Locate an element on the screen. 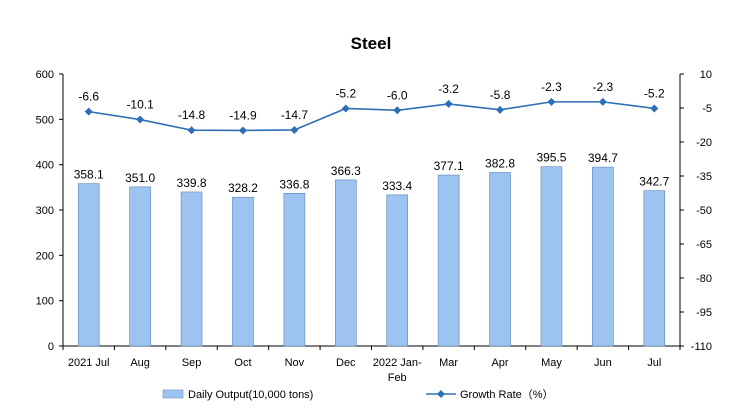 The width and height of the screenshot is (751, 415). daily-output-label: 339.8 is located at coordinates (192, 183).